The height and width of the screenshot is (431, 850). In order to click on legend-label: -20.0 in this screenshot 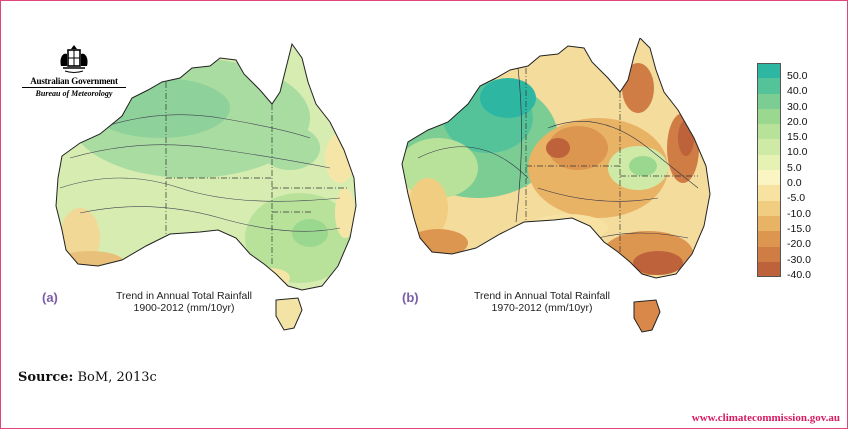, I will do `click(799, 244)`.